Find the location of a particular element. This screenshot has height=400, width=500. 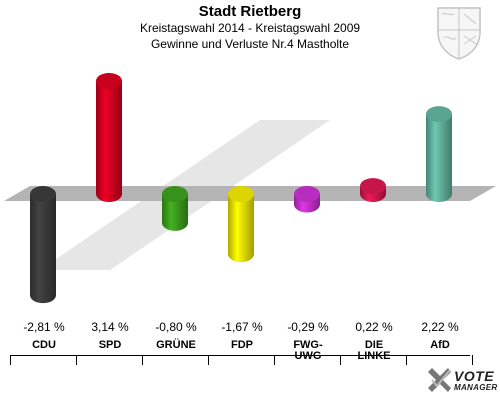

category-label: AfD is located at coordinates (440, 345).